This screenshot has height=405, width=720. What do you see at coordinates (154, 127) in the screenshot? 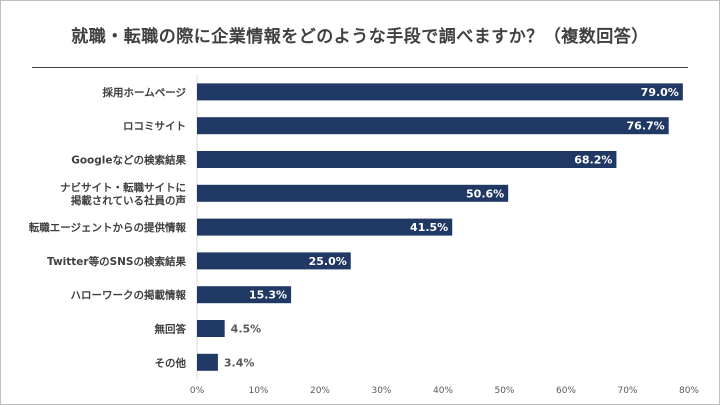
I see `category-label: ロコミサイト` at bounding box center [154, 127].